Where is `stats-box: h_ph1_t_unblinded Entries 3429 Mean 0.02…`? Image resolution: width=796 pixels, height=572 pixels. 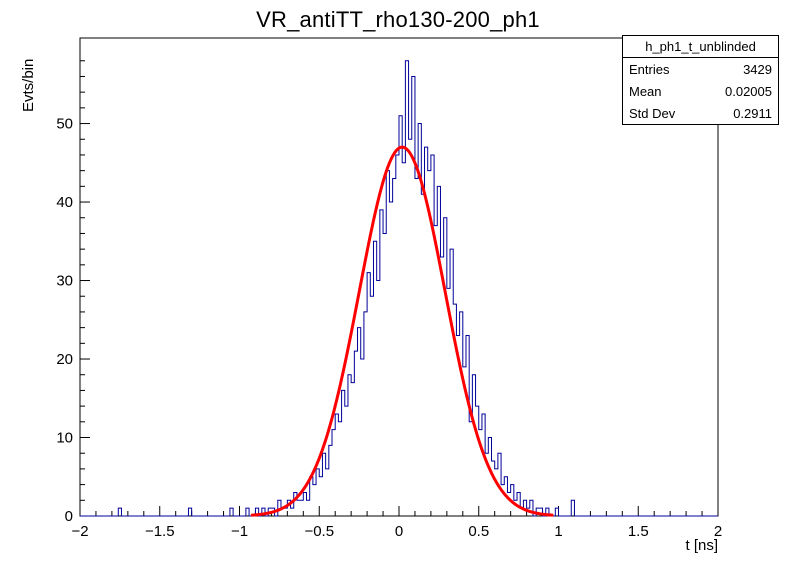
stats-box: h_ph1_t_unblinded Entries 3429 Mean 0.02… is located at coordinates (700, 80).